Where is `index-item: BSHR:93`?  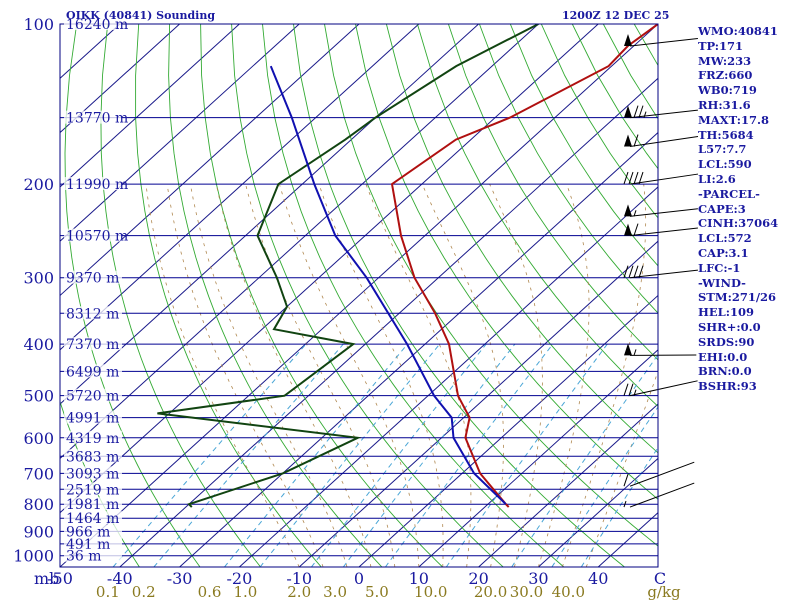
index-item: BSHR:93 is located at coordinates (727, 386).